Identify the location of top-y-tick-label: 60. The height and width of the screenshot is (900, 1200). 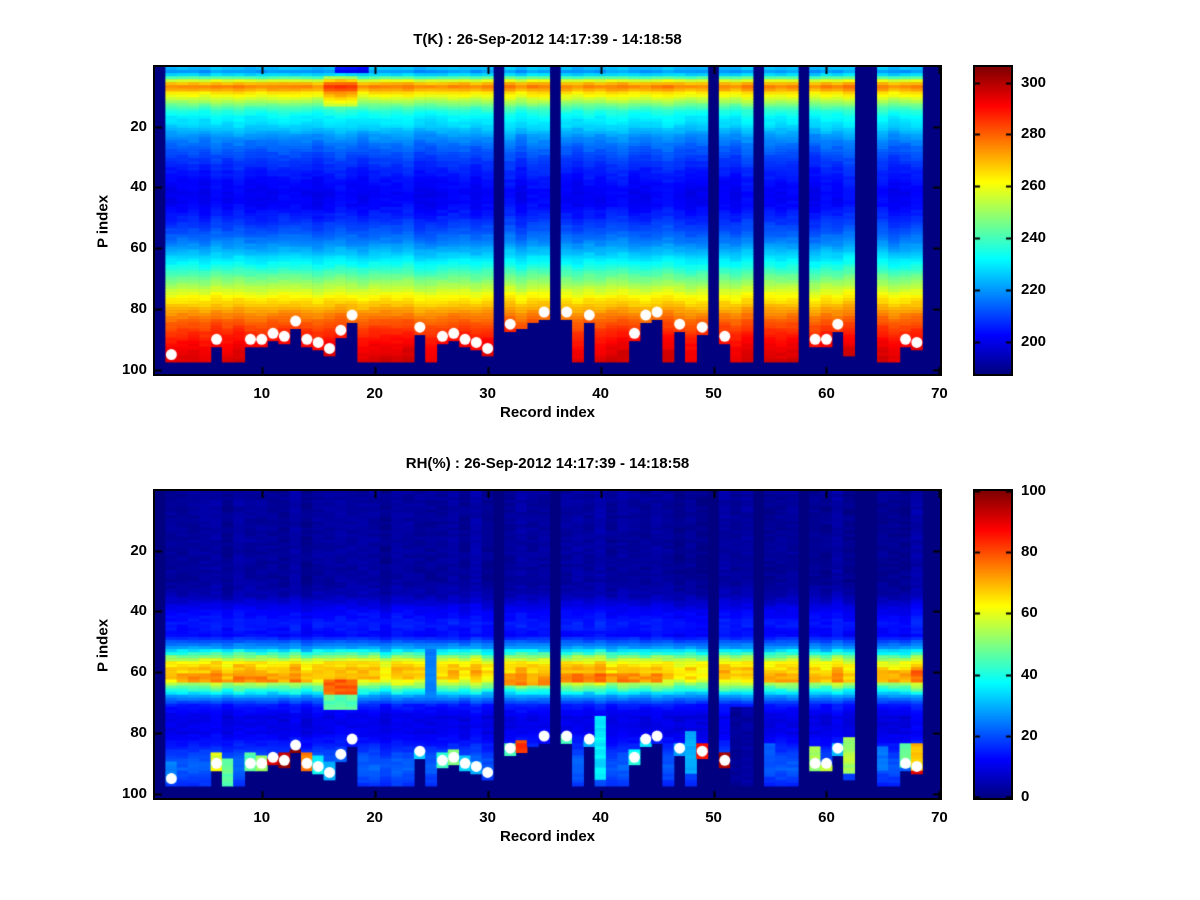
(138, 248).